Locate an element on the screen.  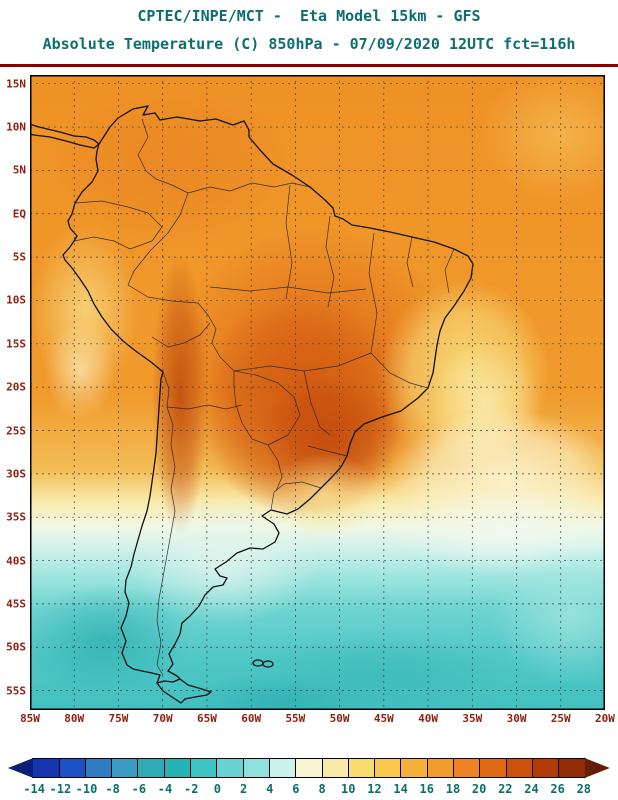
lat-tick-40S: 40S is located at coordinates (16, 561).